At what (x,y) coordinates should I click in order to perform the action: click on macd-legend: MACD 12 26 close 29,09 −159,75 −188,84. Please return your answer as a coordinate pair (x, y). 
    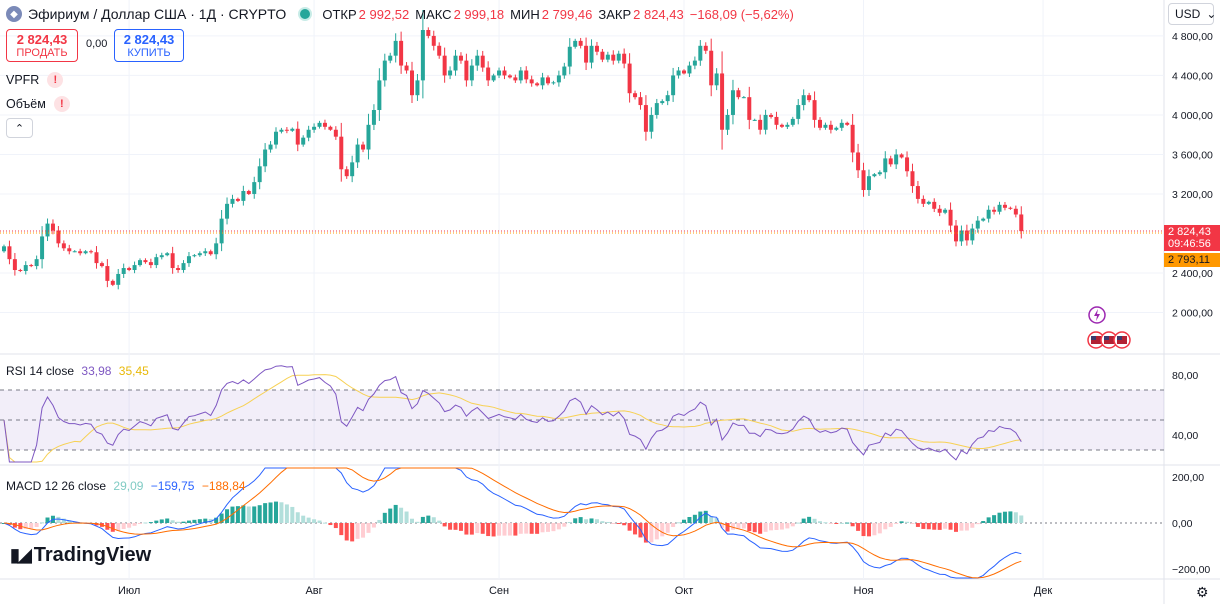
    Looking at the image, I should click on (126, 486).